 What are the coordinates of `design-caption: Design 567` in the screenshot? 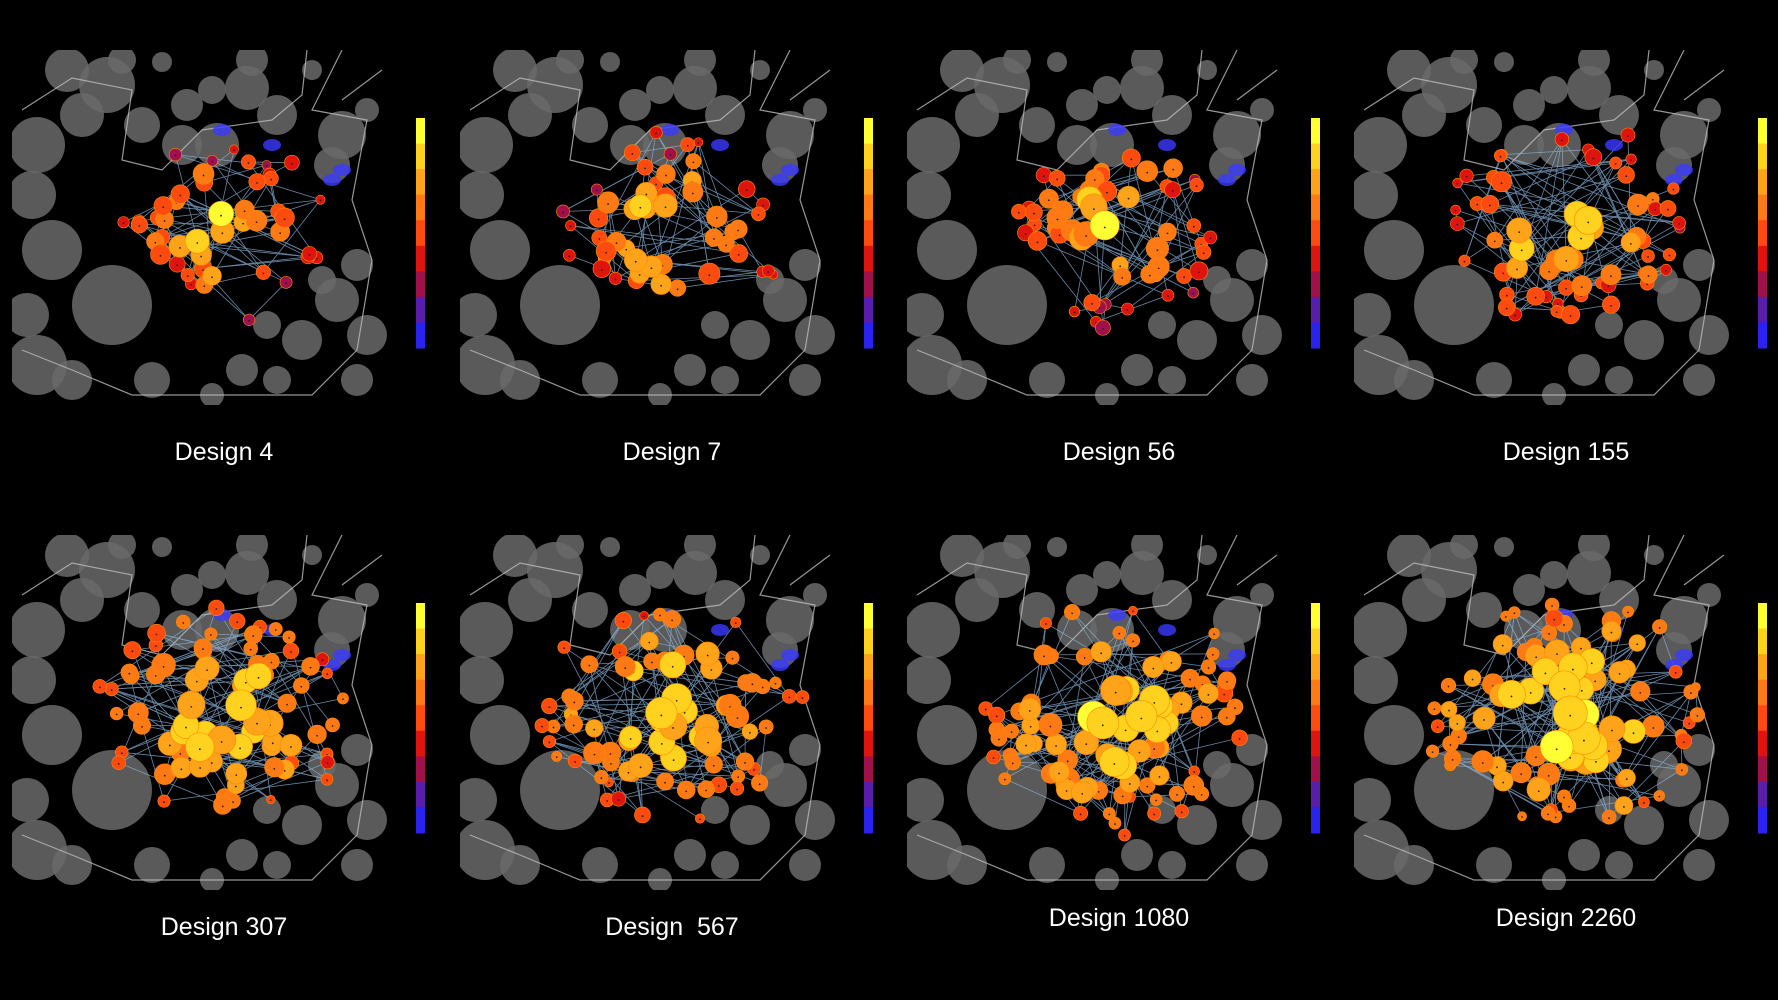 It's located at (672, 927).